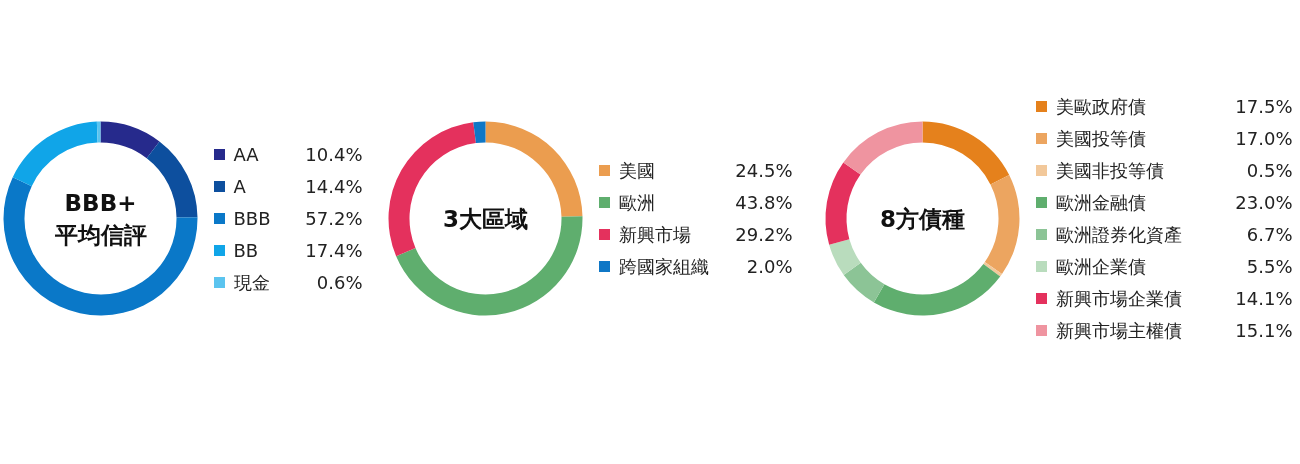 The image size is (1300, 464). I want to click on legend-label: 美國投等債, so click(1100, 138).